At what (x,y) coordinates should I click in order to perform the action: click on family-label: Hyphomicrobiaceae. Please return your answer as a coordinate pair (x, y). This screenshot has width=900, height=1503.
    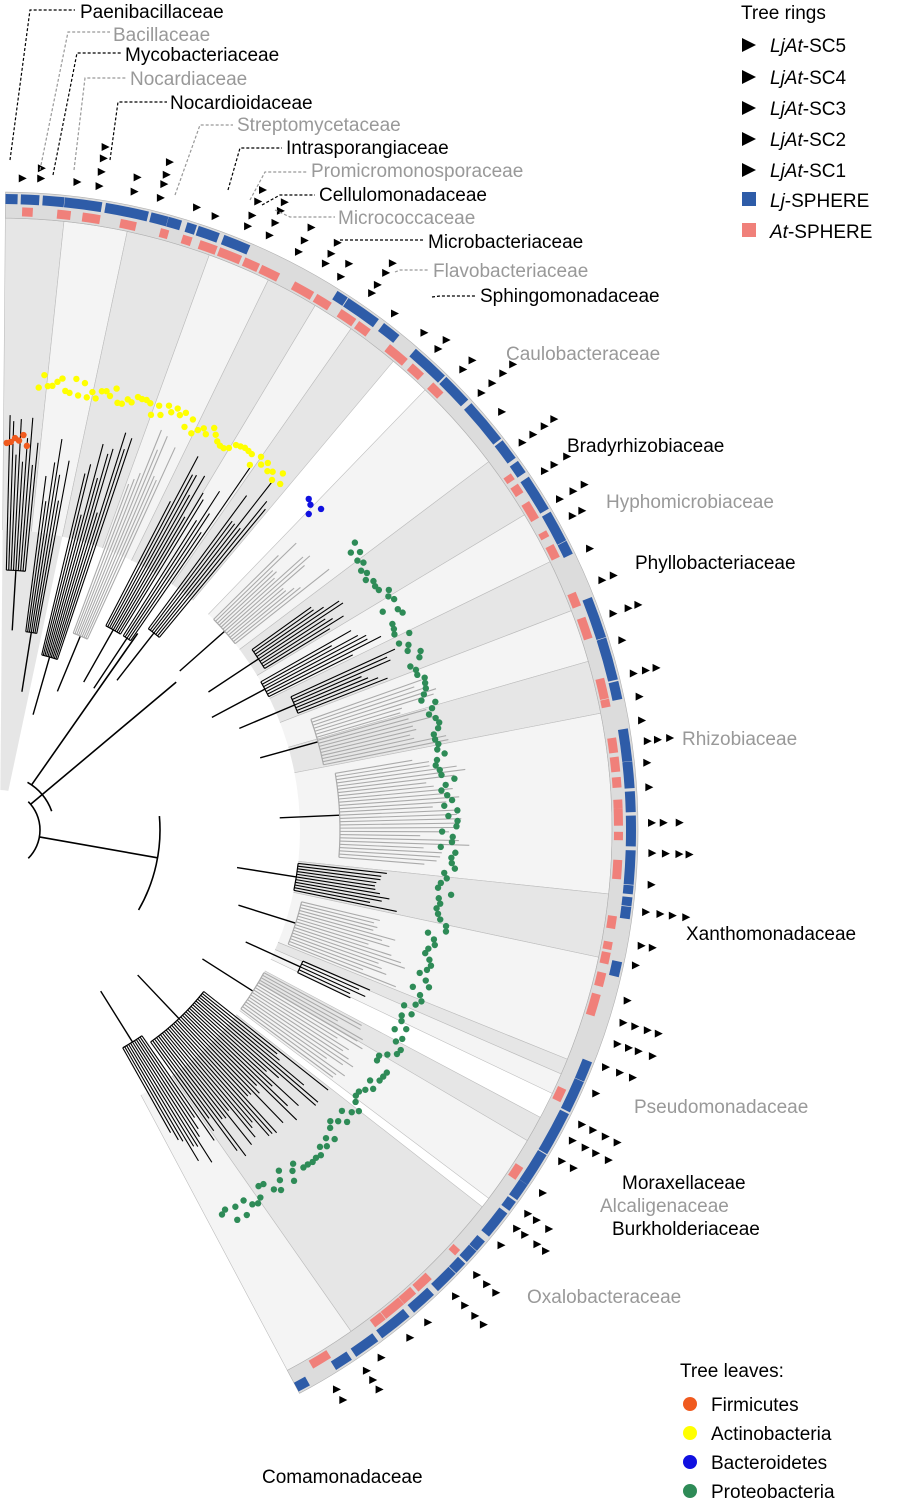
    Looking at the image, I should click on (690, 502).